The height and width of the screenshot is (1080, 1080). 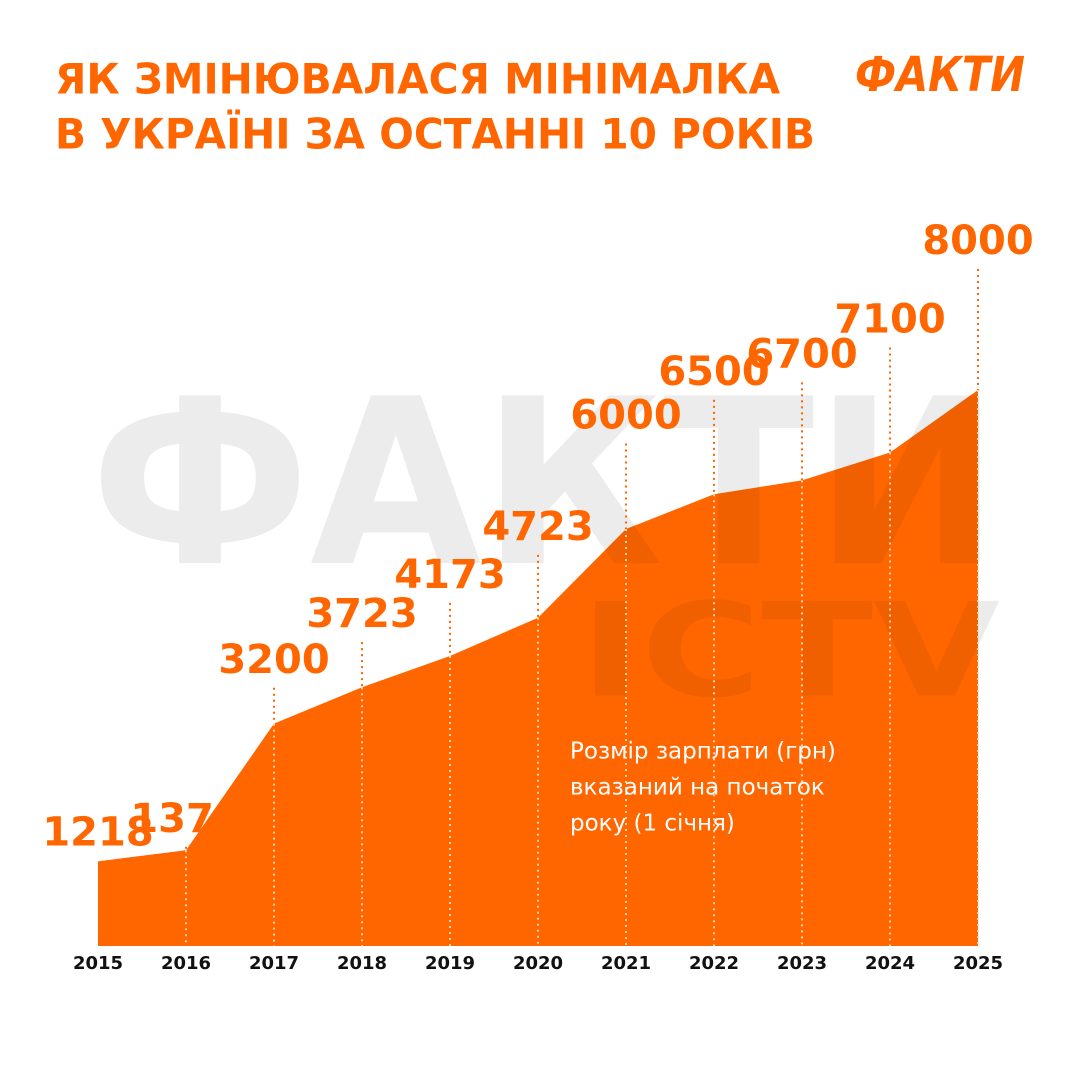 I want to click on value-label: 6700, so click(x=801, y=354).